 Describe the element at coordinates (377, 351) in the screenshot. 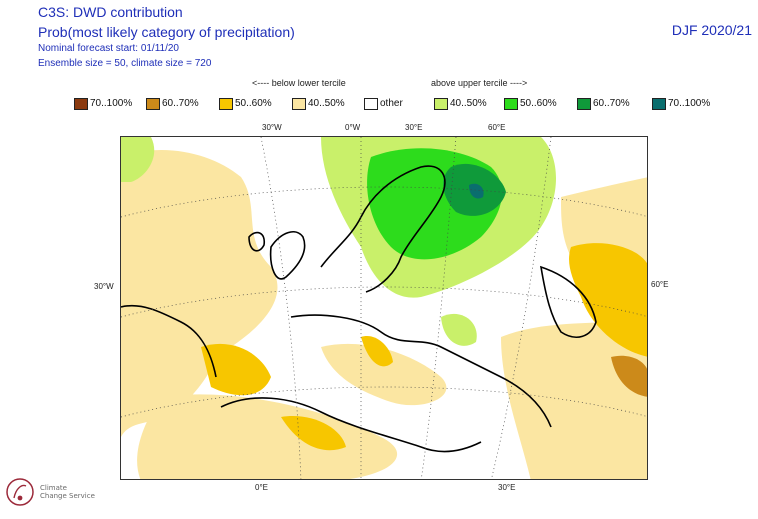

I see `dry-italy` at that location.